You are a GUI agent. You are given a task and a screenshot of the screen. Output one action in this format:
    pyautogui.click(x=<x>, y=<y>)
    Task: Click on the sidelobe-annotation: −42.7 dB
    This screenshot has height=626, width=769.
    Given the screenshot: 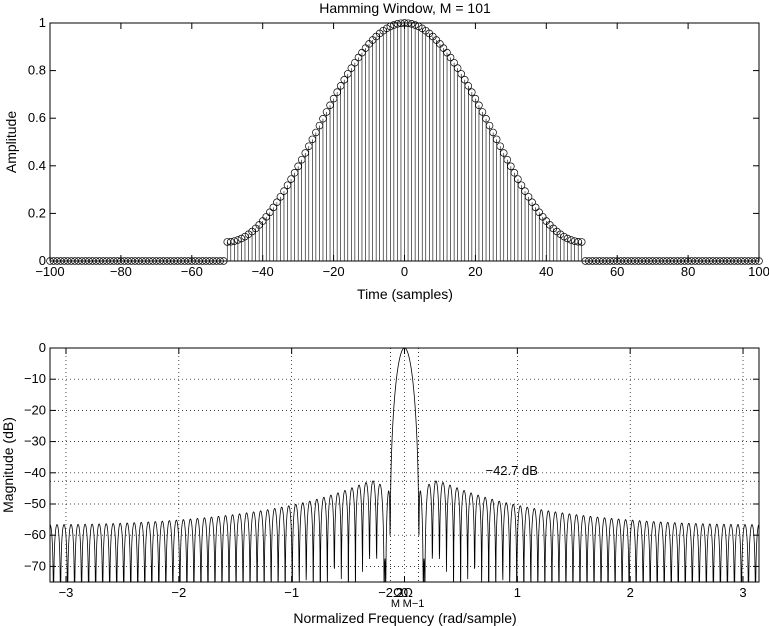 What is the action you would take?
    pyautogui.click(x=511, y=470)
    